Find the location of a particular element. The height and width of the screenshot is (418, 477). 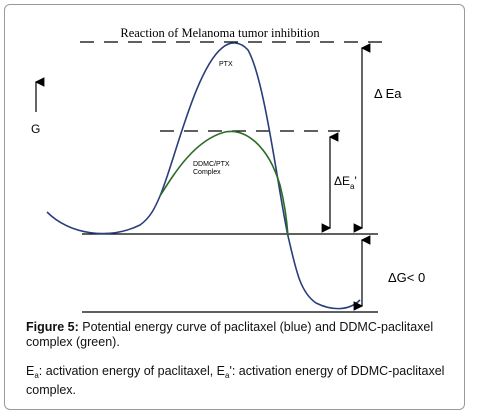

complex-label-line2: Complex is located at coordinates (207, 172).